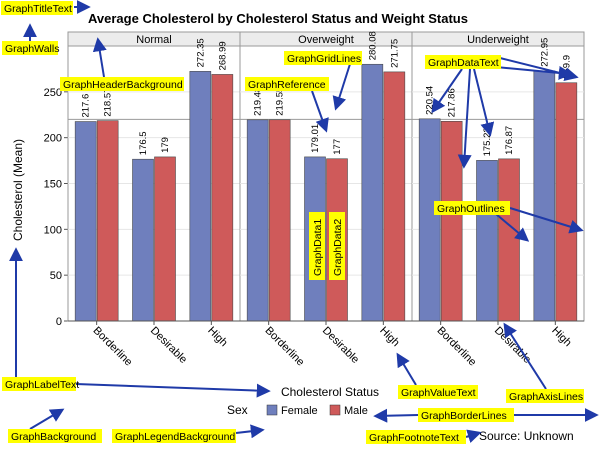  Describe the element at coordinates (53, 139) in the screenshot. I see `y-tick-label: 200` at that location.